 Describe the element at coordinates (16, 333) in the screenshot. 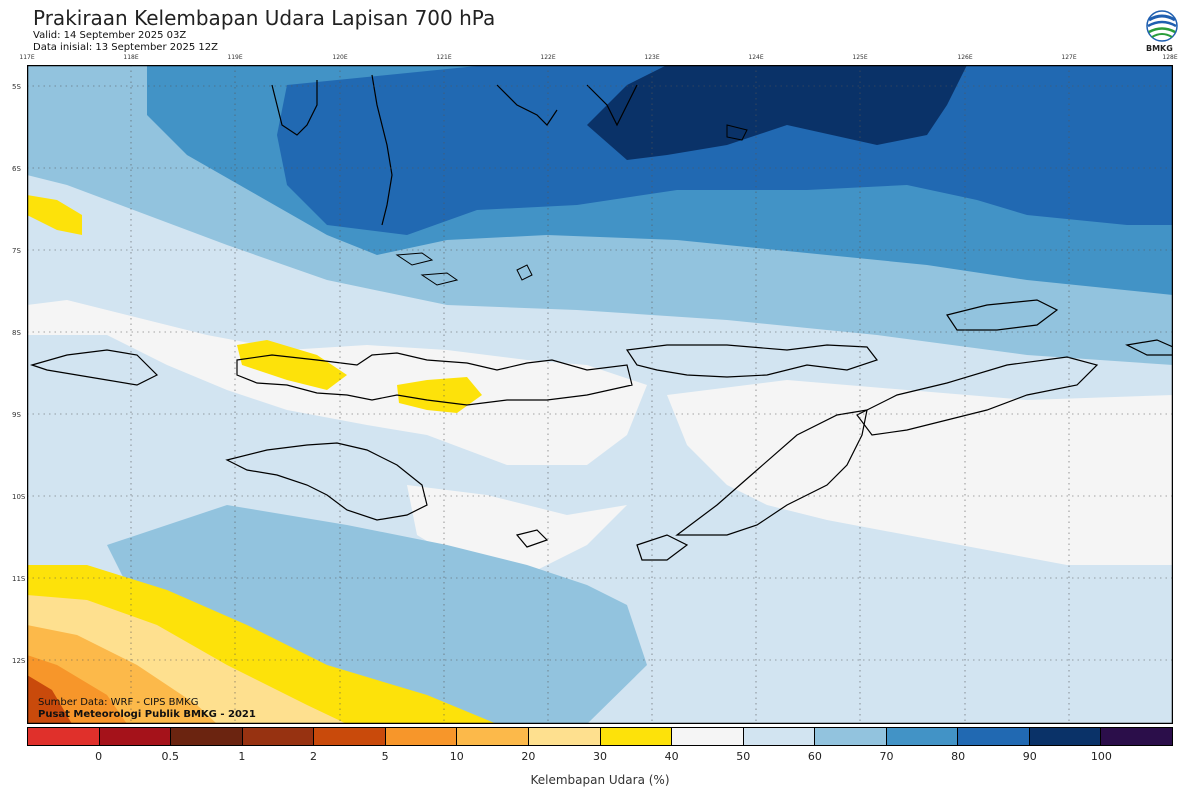

I see `lat-tick: 8S` at that location.